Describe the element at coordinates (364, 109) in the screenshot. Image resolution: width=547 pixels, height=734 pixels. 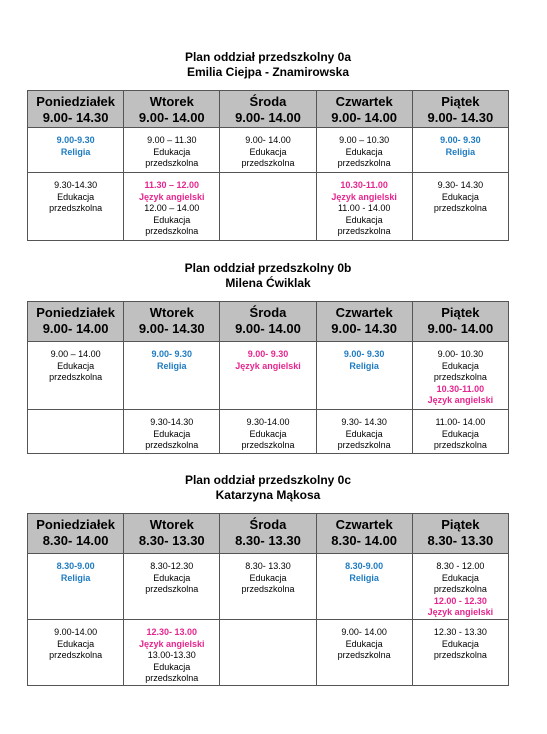
I see `day-header: Czwartek 9.00- 14.00` at that location.